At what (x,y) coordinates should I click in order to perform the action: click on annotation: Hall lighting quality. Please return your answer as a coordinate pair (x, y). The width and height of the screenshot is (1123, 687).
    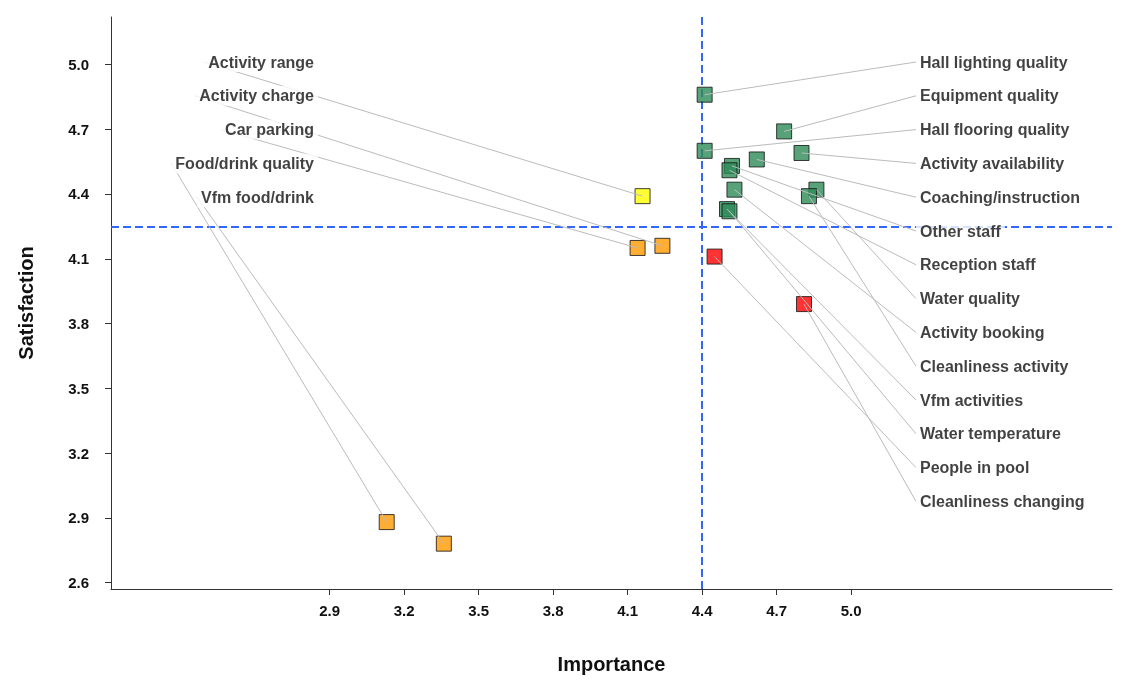
    Looking at the image, I should click on (994, 62).